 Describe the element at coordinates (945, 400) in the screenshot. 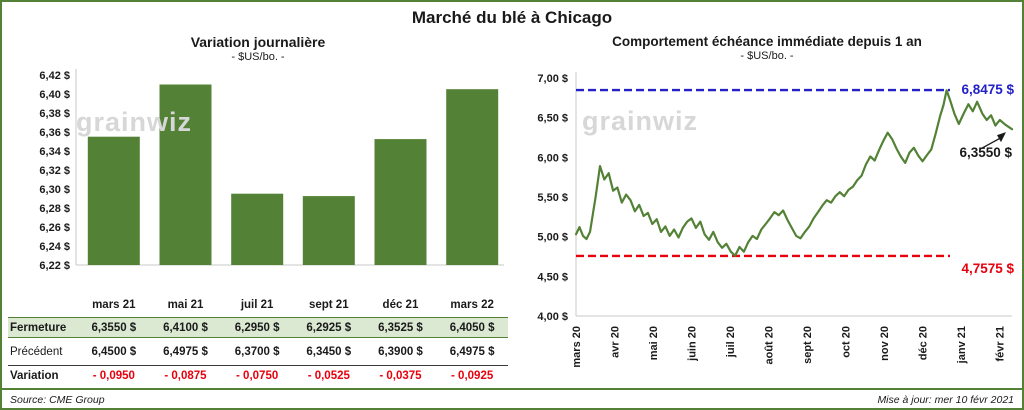

I see `update-note: Mise à jour: mer 10 févr 2021` at that location.